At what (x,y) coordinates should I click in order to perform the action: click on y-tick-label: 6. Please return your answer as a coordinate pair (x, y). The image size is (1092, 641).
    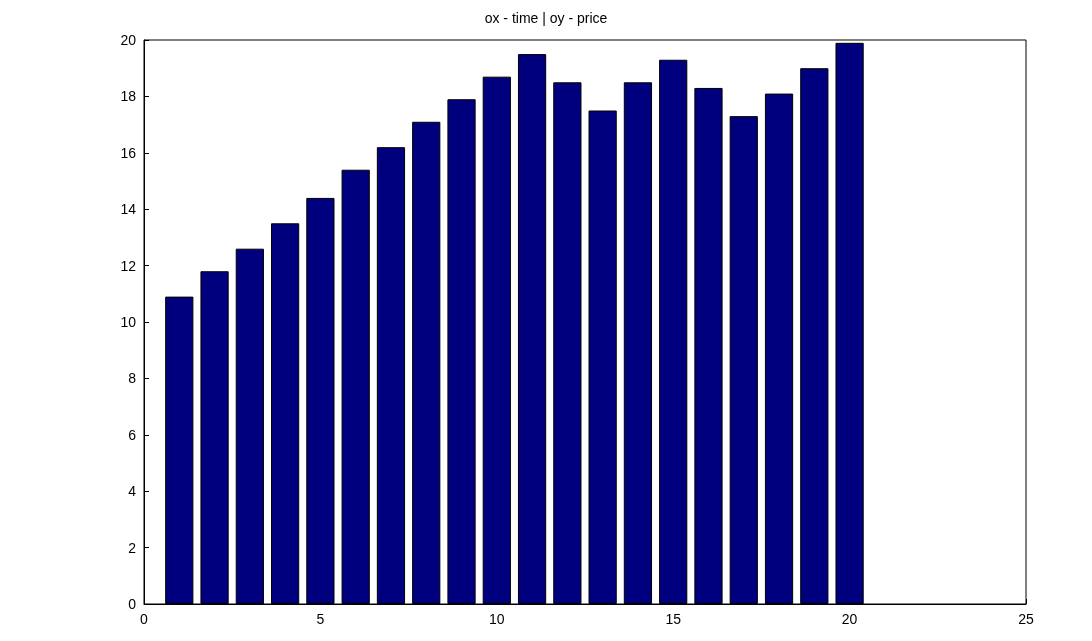
    Looking at the image, I should click on (132, 434).